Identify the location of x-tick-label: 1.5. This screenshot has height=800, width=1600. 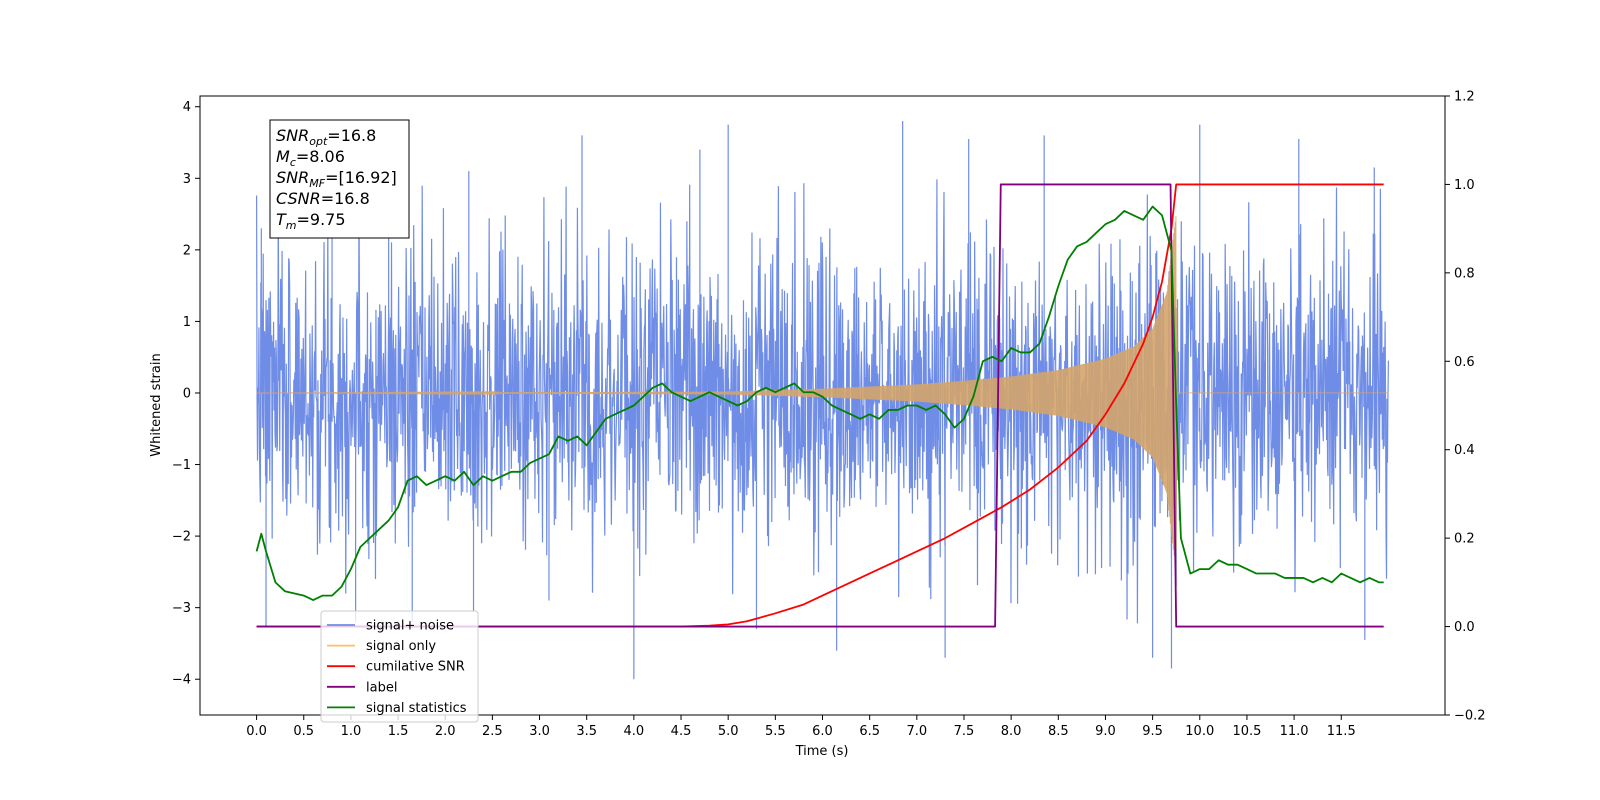
(398, 731).